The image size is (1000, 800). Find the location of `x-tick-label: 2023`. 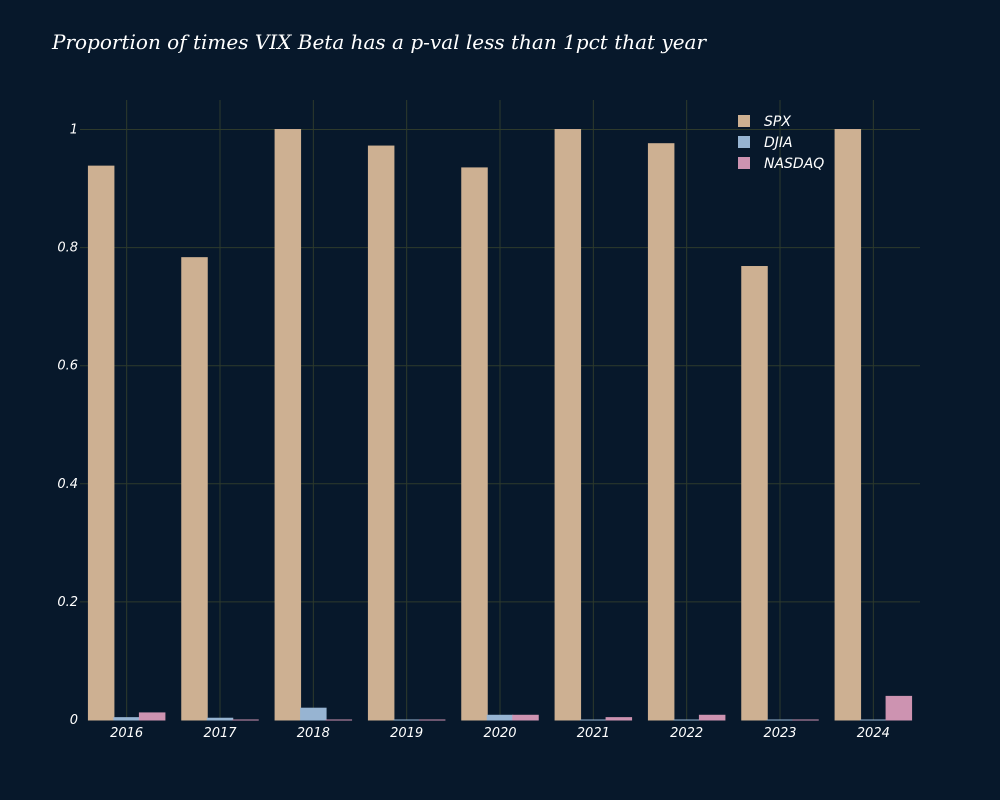

x-tick-label: 2023 is located at coordinates (779, 733).